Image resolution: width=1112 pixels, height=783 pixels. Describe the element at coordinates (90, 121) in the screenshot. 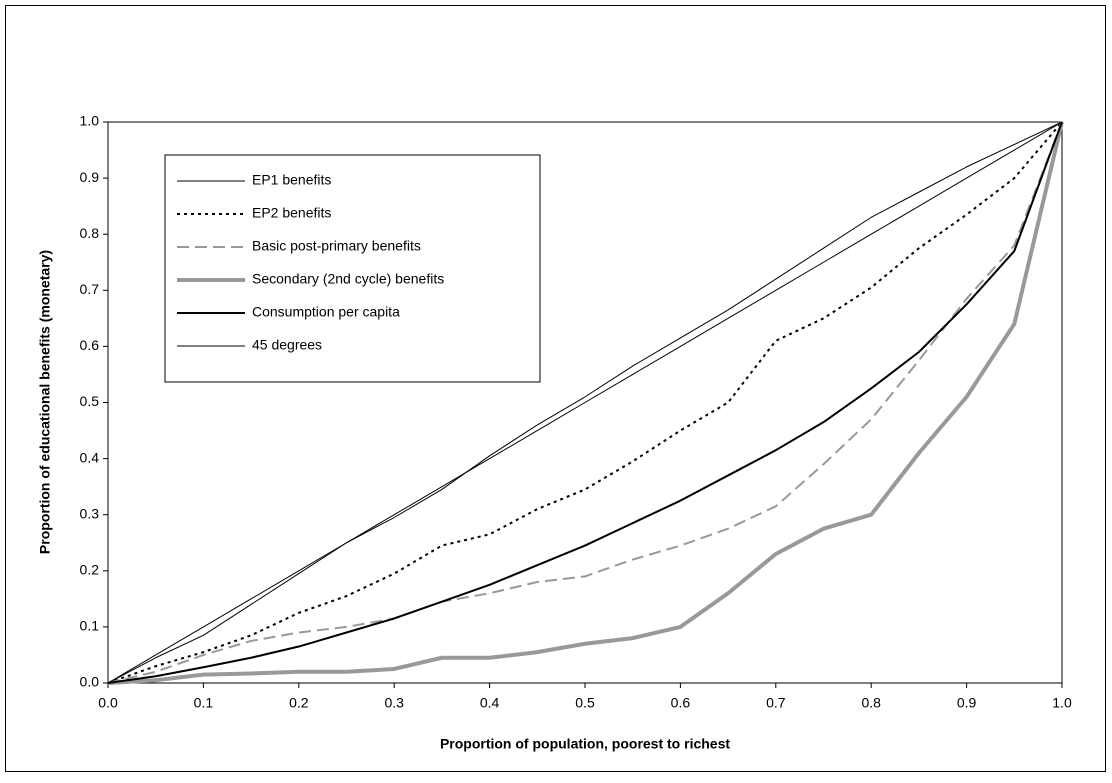

I see `y-tick-label: 1.0` at that location.